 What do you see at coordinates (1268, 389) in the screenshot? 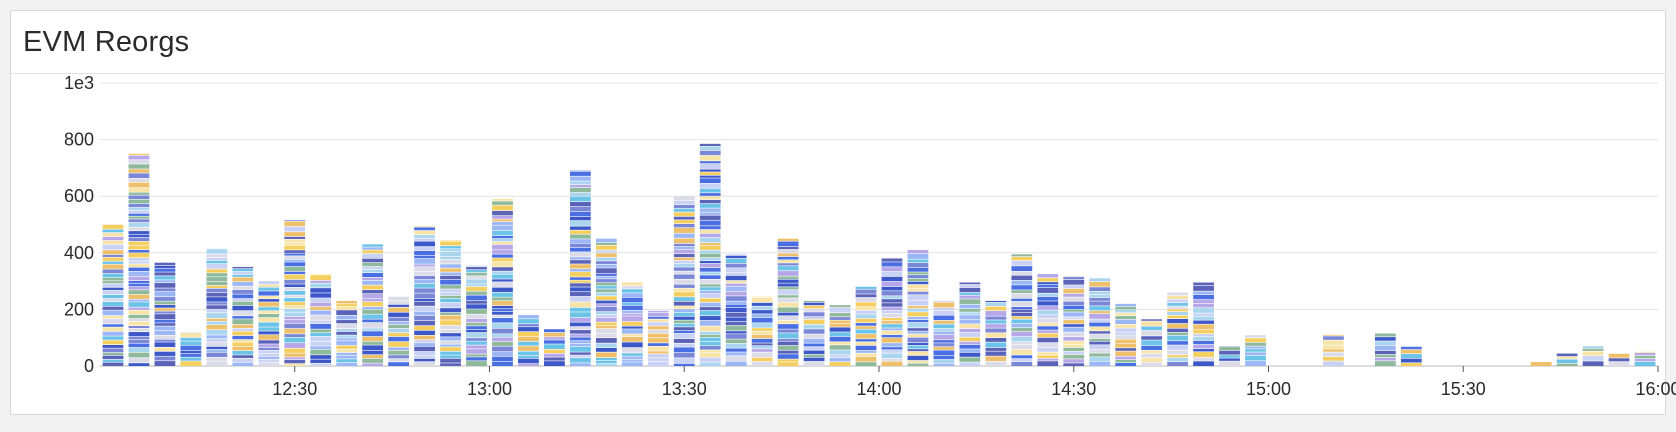
I see `x-tick-label: 15:00` at bounding box center [1268, 389].